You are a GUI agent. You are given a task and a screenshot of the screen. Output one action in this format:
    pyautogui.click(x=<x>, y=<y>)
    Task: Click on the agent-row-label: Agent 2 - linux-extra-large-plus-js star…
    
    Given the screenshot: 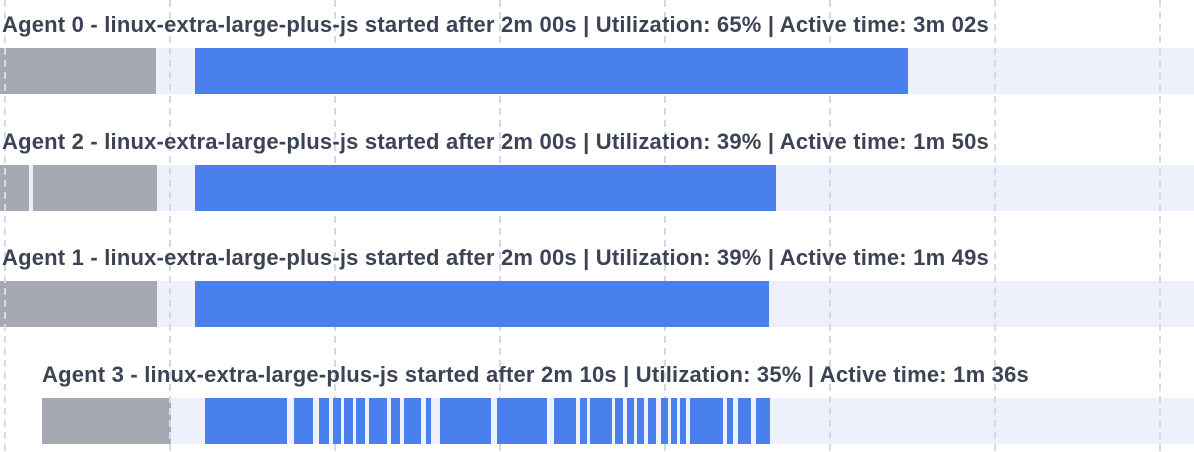 What is the action you would take?
    pyautogui.click(x=495, y=141)
    